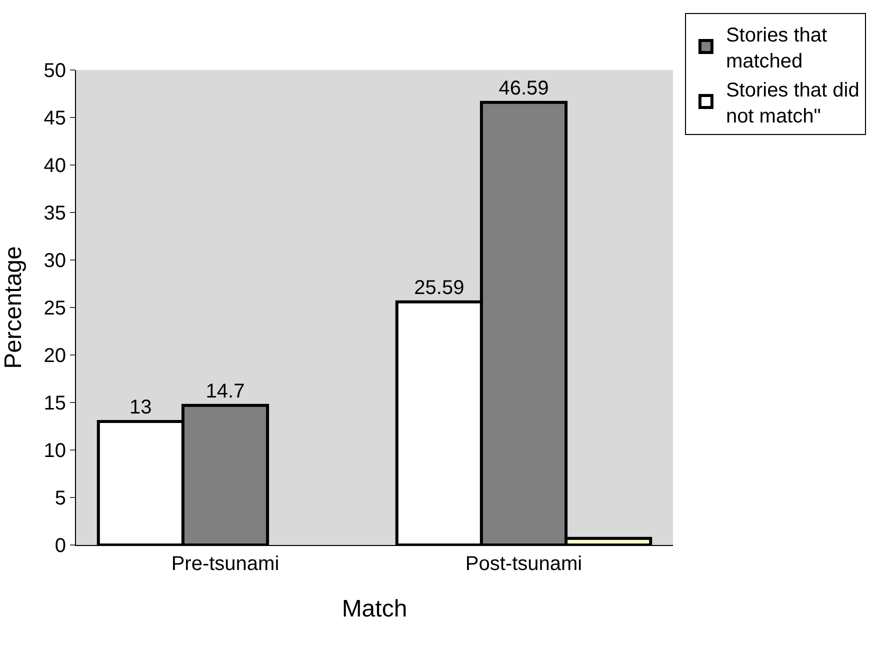 This screenshot has height=665, width=893. I want to click on data-label: 13, so click(141, 407).